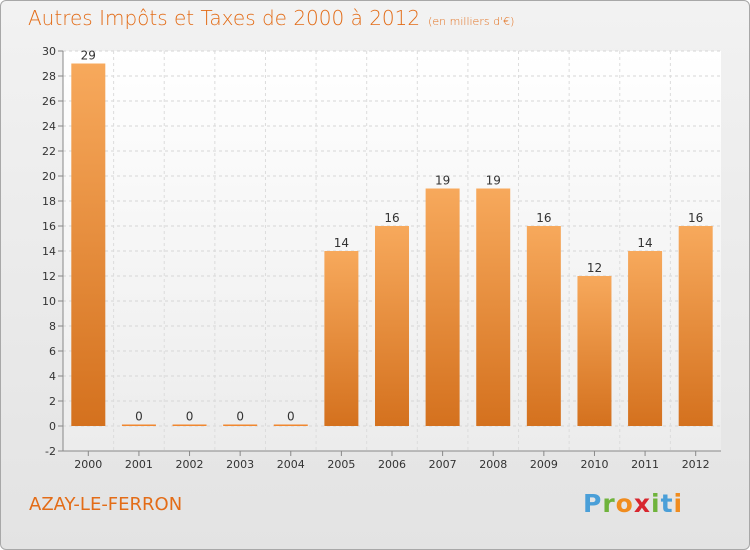 This screenshot has width=750, height=550. Describe the element at coordinates (544, 464) in the screenshot. I see `x-tick-label: 2009` at that location.